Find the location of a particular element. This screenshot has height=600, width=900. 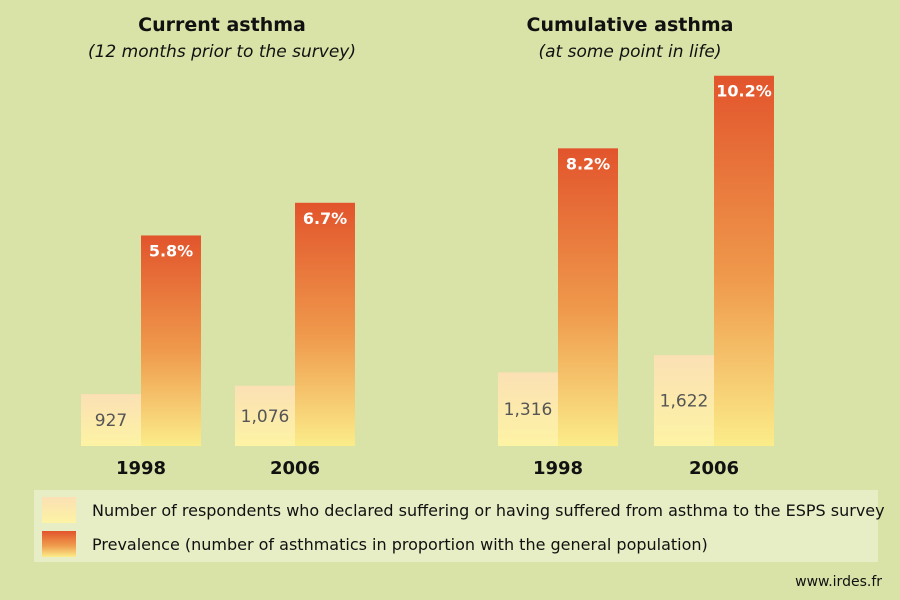

data-label-respondents-1-2006: 1,076 is located at coordinates (265, 417).